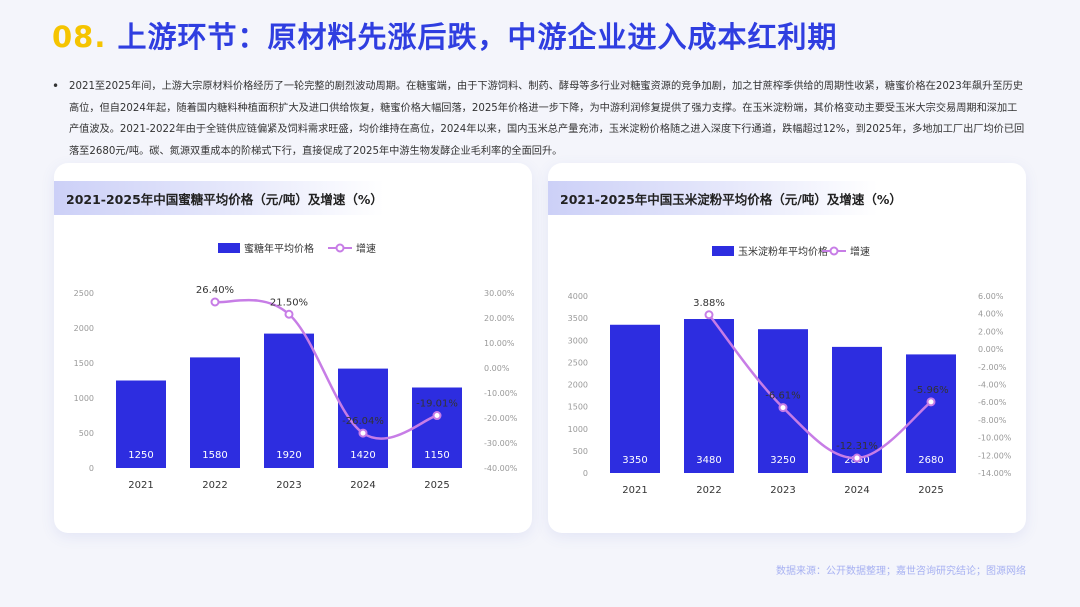  Describe the element at coordinates (499, 318) in the screenshot. I see `y-right-tick-label: 20.00%` at that location.